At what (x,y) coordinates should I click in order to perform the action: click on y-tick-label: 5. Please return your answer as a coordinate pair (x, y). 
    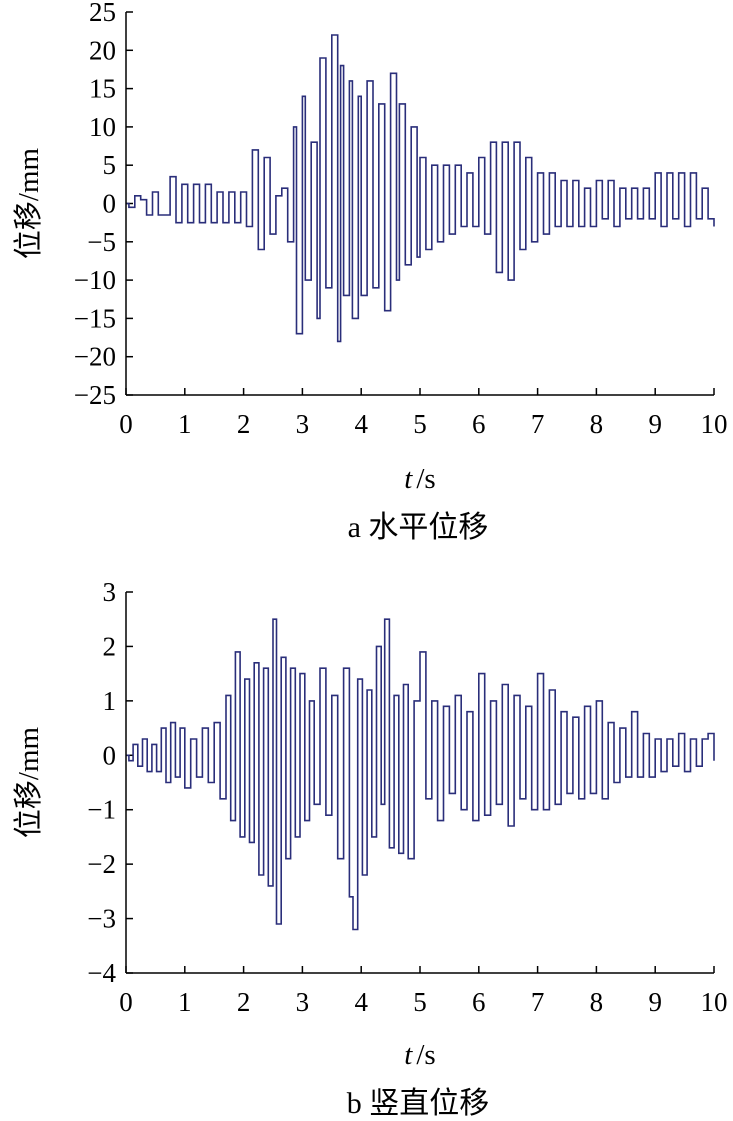
    Looking at the image, I should click on (110, 165).